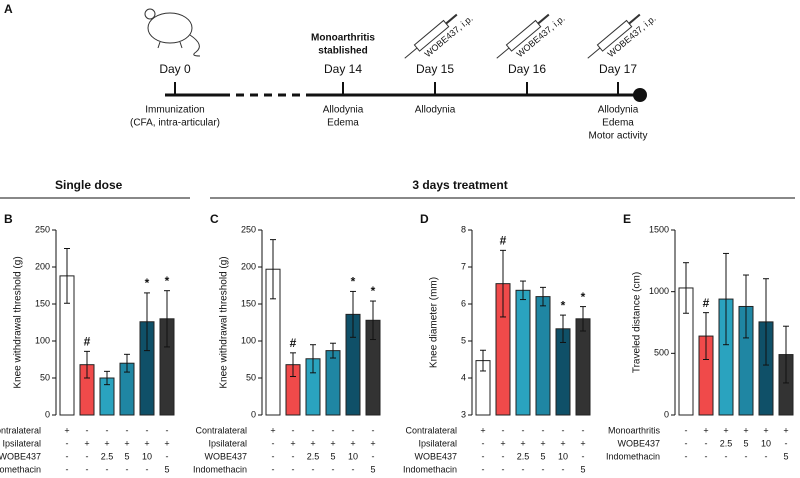 Image resolution: width=800 pixels, height=478 pixels. I want to click on panel-label: A, so click(8, 9).